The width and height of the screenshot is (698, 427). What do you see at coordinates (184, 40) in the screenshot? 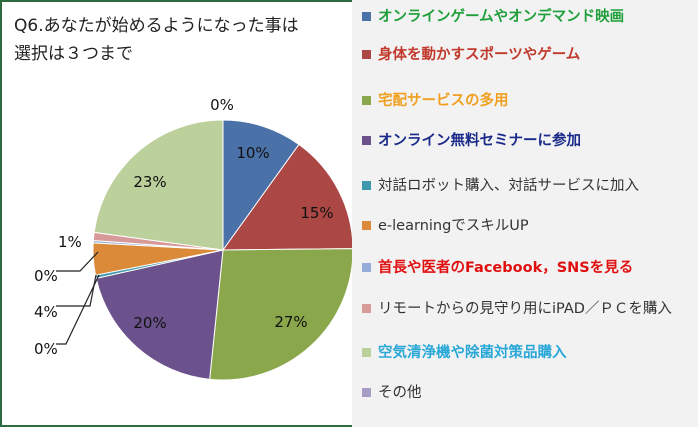
I see `chart-title: Q6.あなたが始めるようになった事は 選択は３つまで` at bounding box center [184, 40].